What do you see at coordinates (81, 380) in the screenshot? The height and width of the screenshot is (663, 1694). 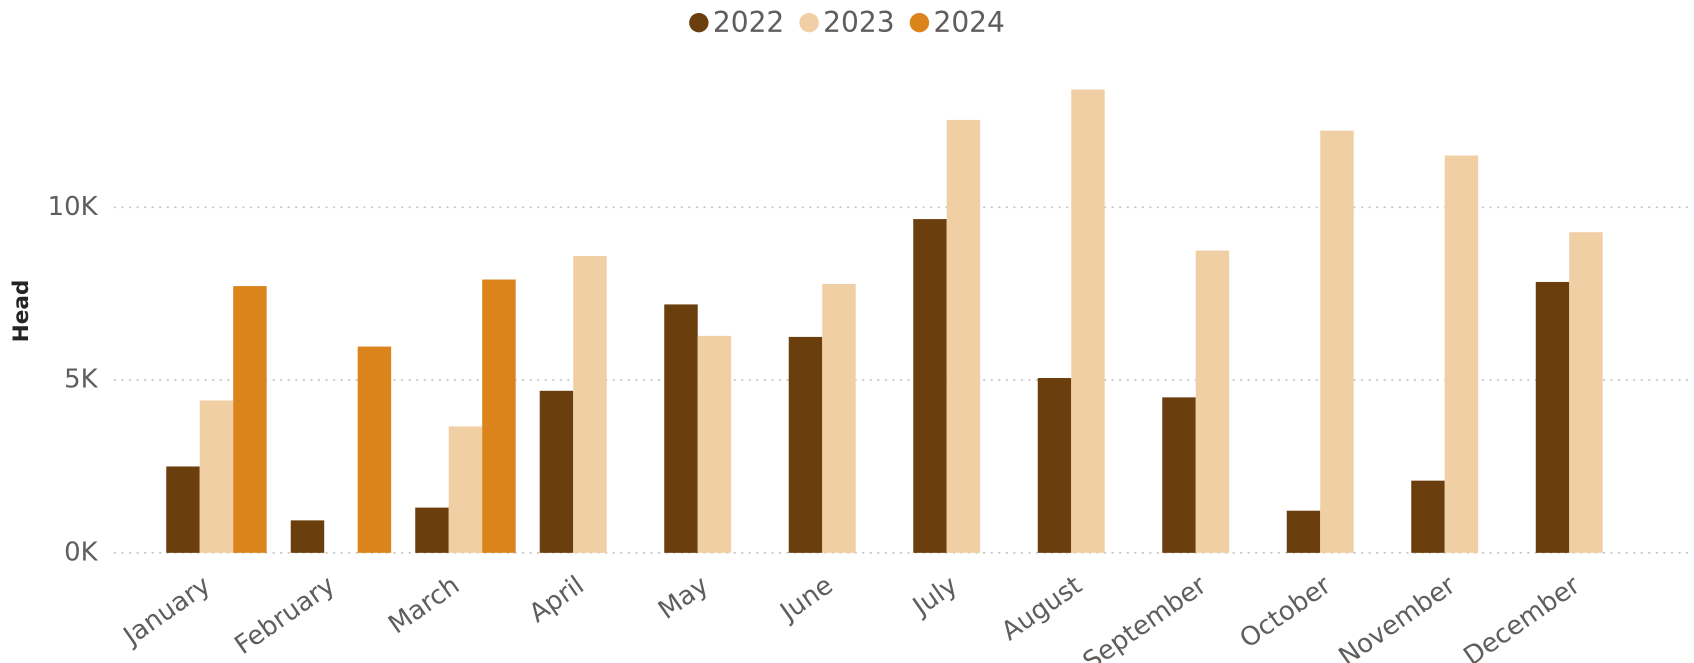 I see `y-tick-label: 5K` at bounding box center [81, 380].